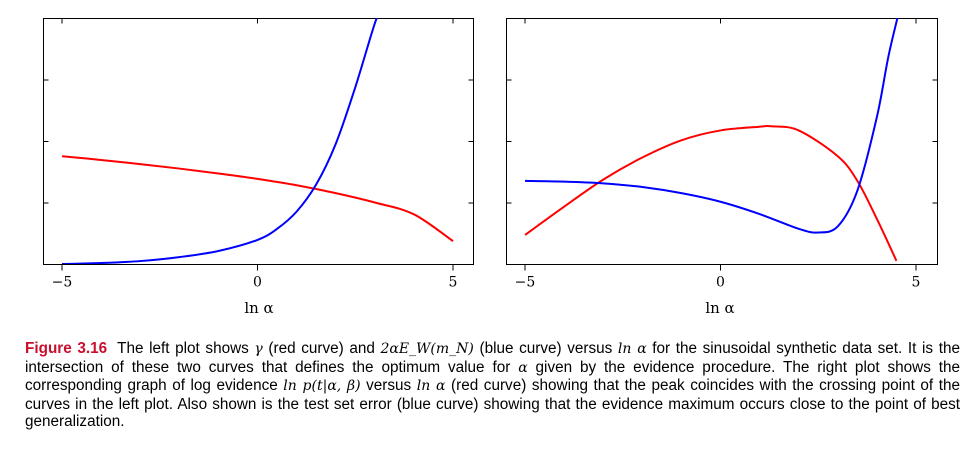 This screenshot has height=465, width=975. What do you see at coordinates (453, 283) in the screenshot?
I see `left-xtick-label: 5` at bounding box center [453, 283].